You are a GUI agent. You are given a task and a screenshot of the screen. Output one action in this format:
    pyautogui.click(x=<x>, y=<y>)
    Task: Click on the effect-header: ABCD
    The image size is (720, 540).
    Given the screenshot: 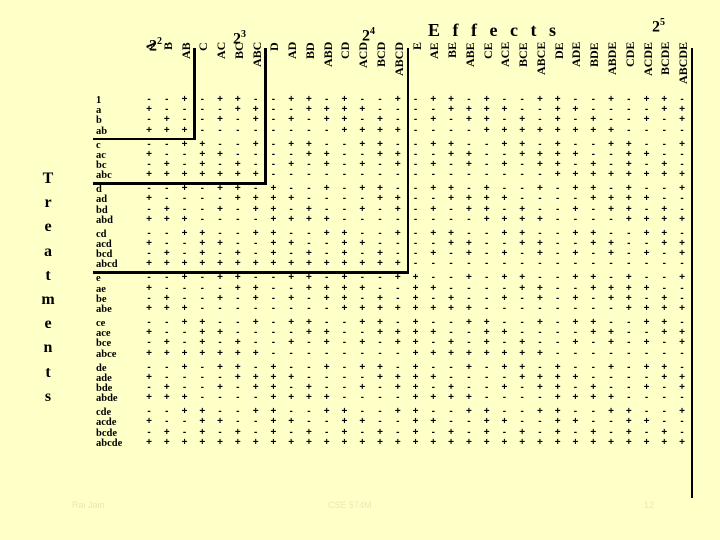 What is the action you would take?
    pyautogui.click(x=398, y=59)
    